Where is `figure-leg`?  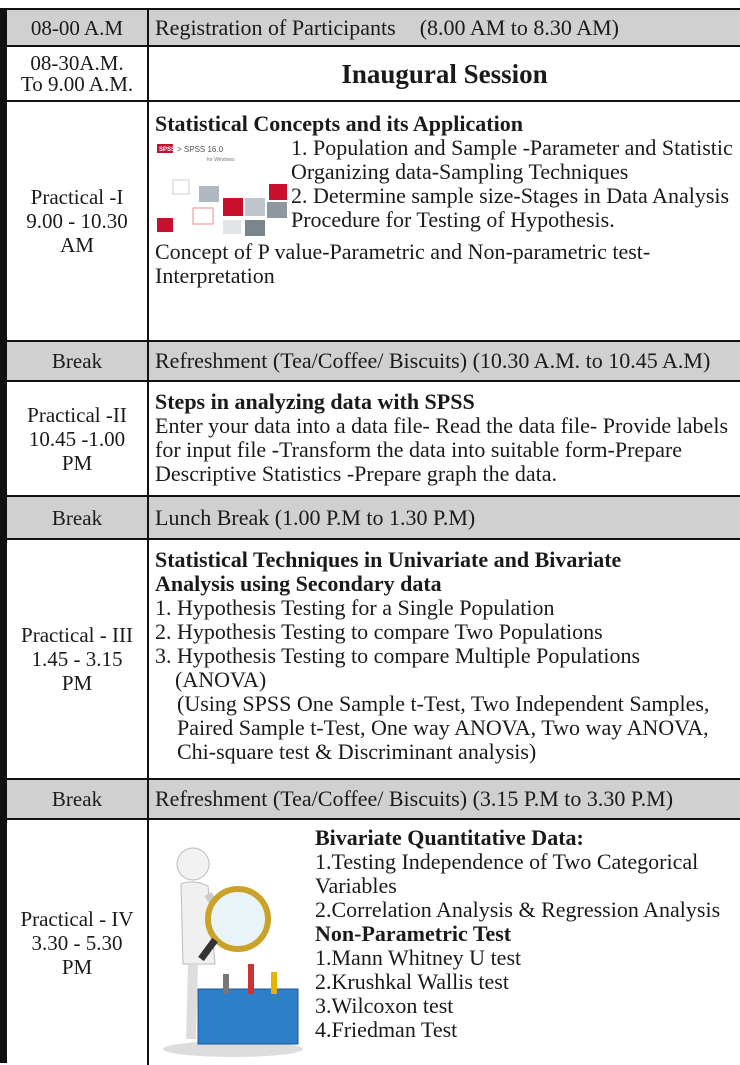 figure-leg is located at coordinates (192, 1001).